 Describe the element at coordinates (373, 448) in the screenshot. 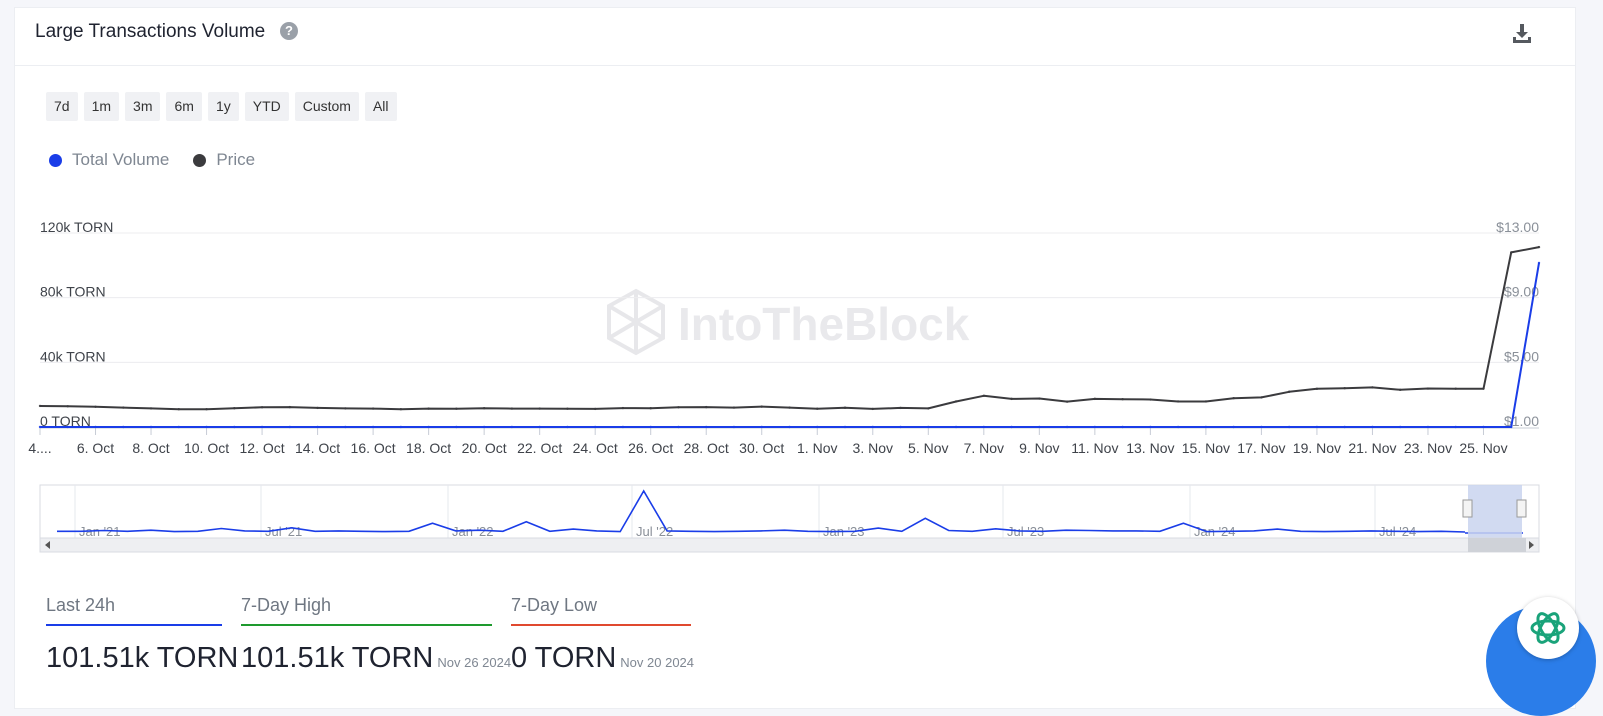

I see `x-tick-label: 16. Oct` at that location.